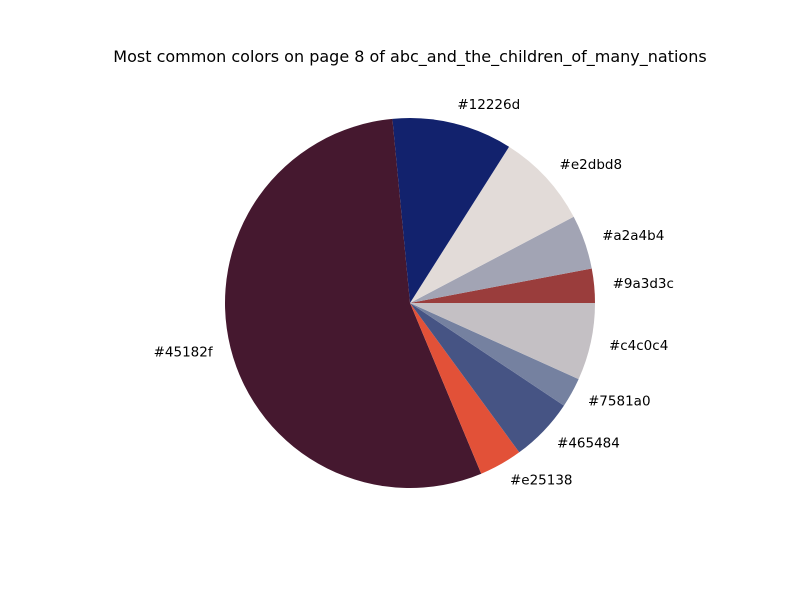 This screenshot has height=600, width=800. I want to click on pie-slice-9a3d3c, so click(502, 285).